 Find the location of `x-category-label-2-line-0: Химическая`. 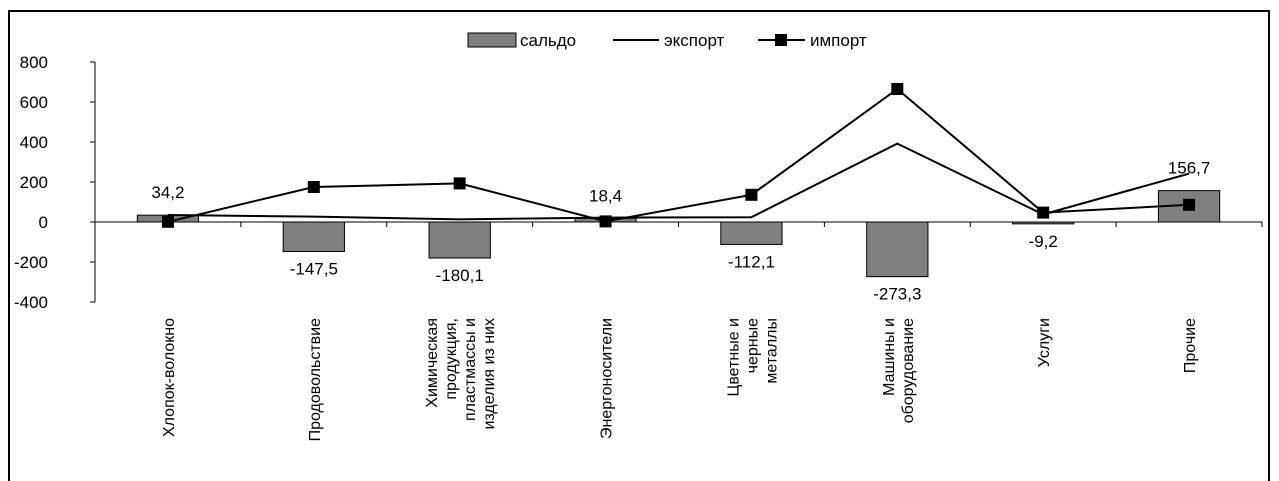

x-category-label-2-line-0: Химическая is located at coordinates (432, 363).